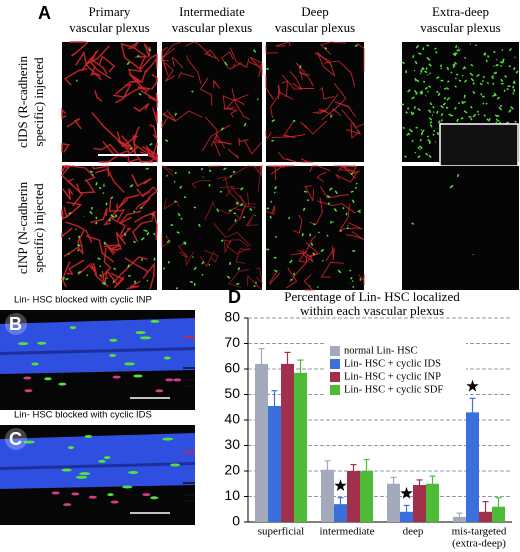 Image resolution: width=520 pixels, height=552 pixels. Describe the element at coordinates (393, 389) in the screenshot. I see `legend-label: Lin- HSC + cyclic SDF` at that location.